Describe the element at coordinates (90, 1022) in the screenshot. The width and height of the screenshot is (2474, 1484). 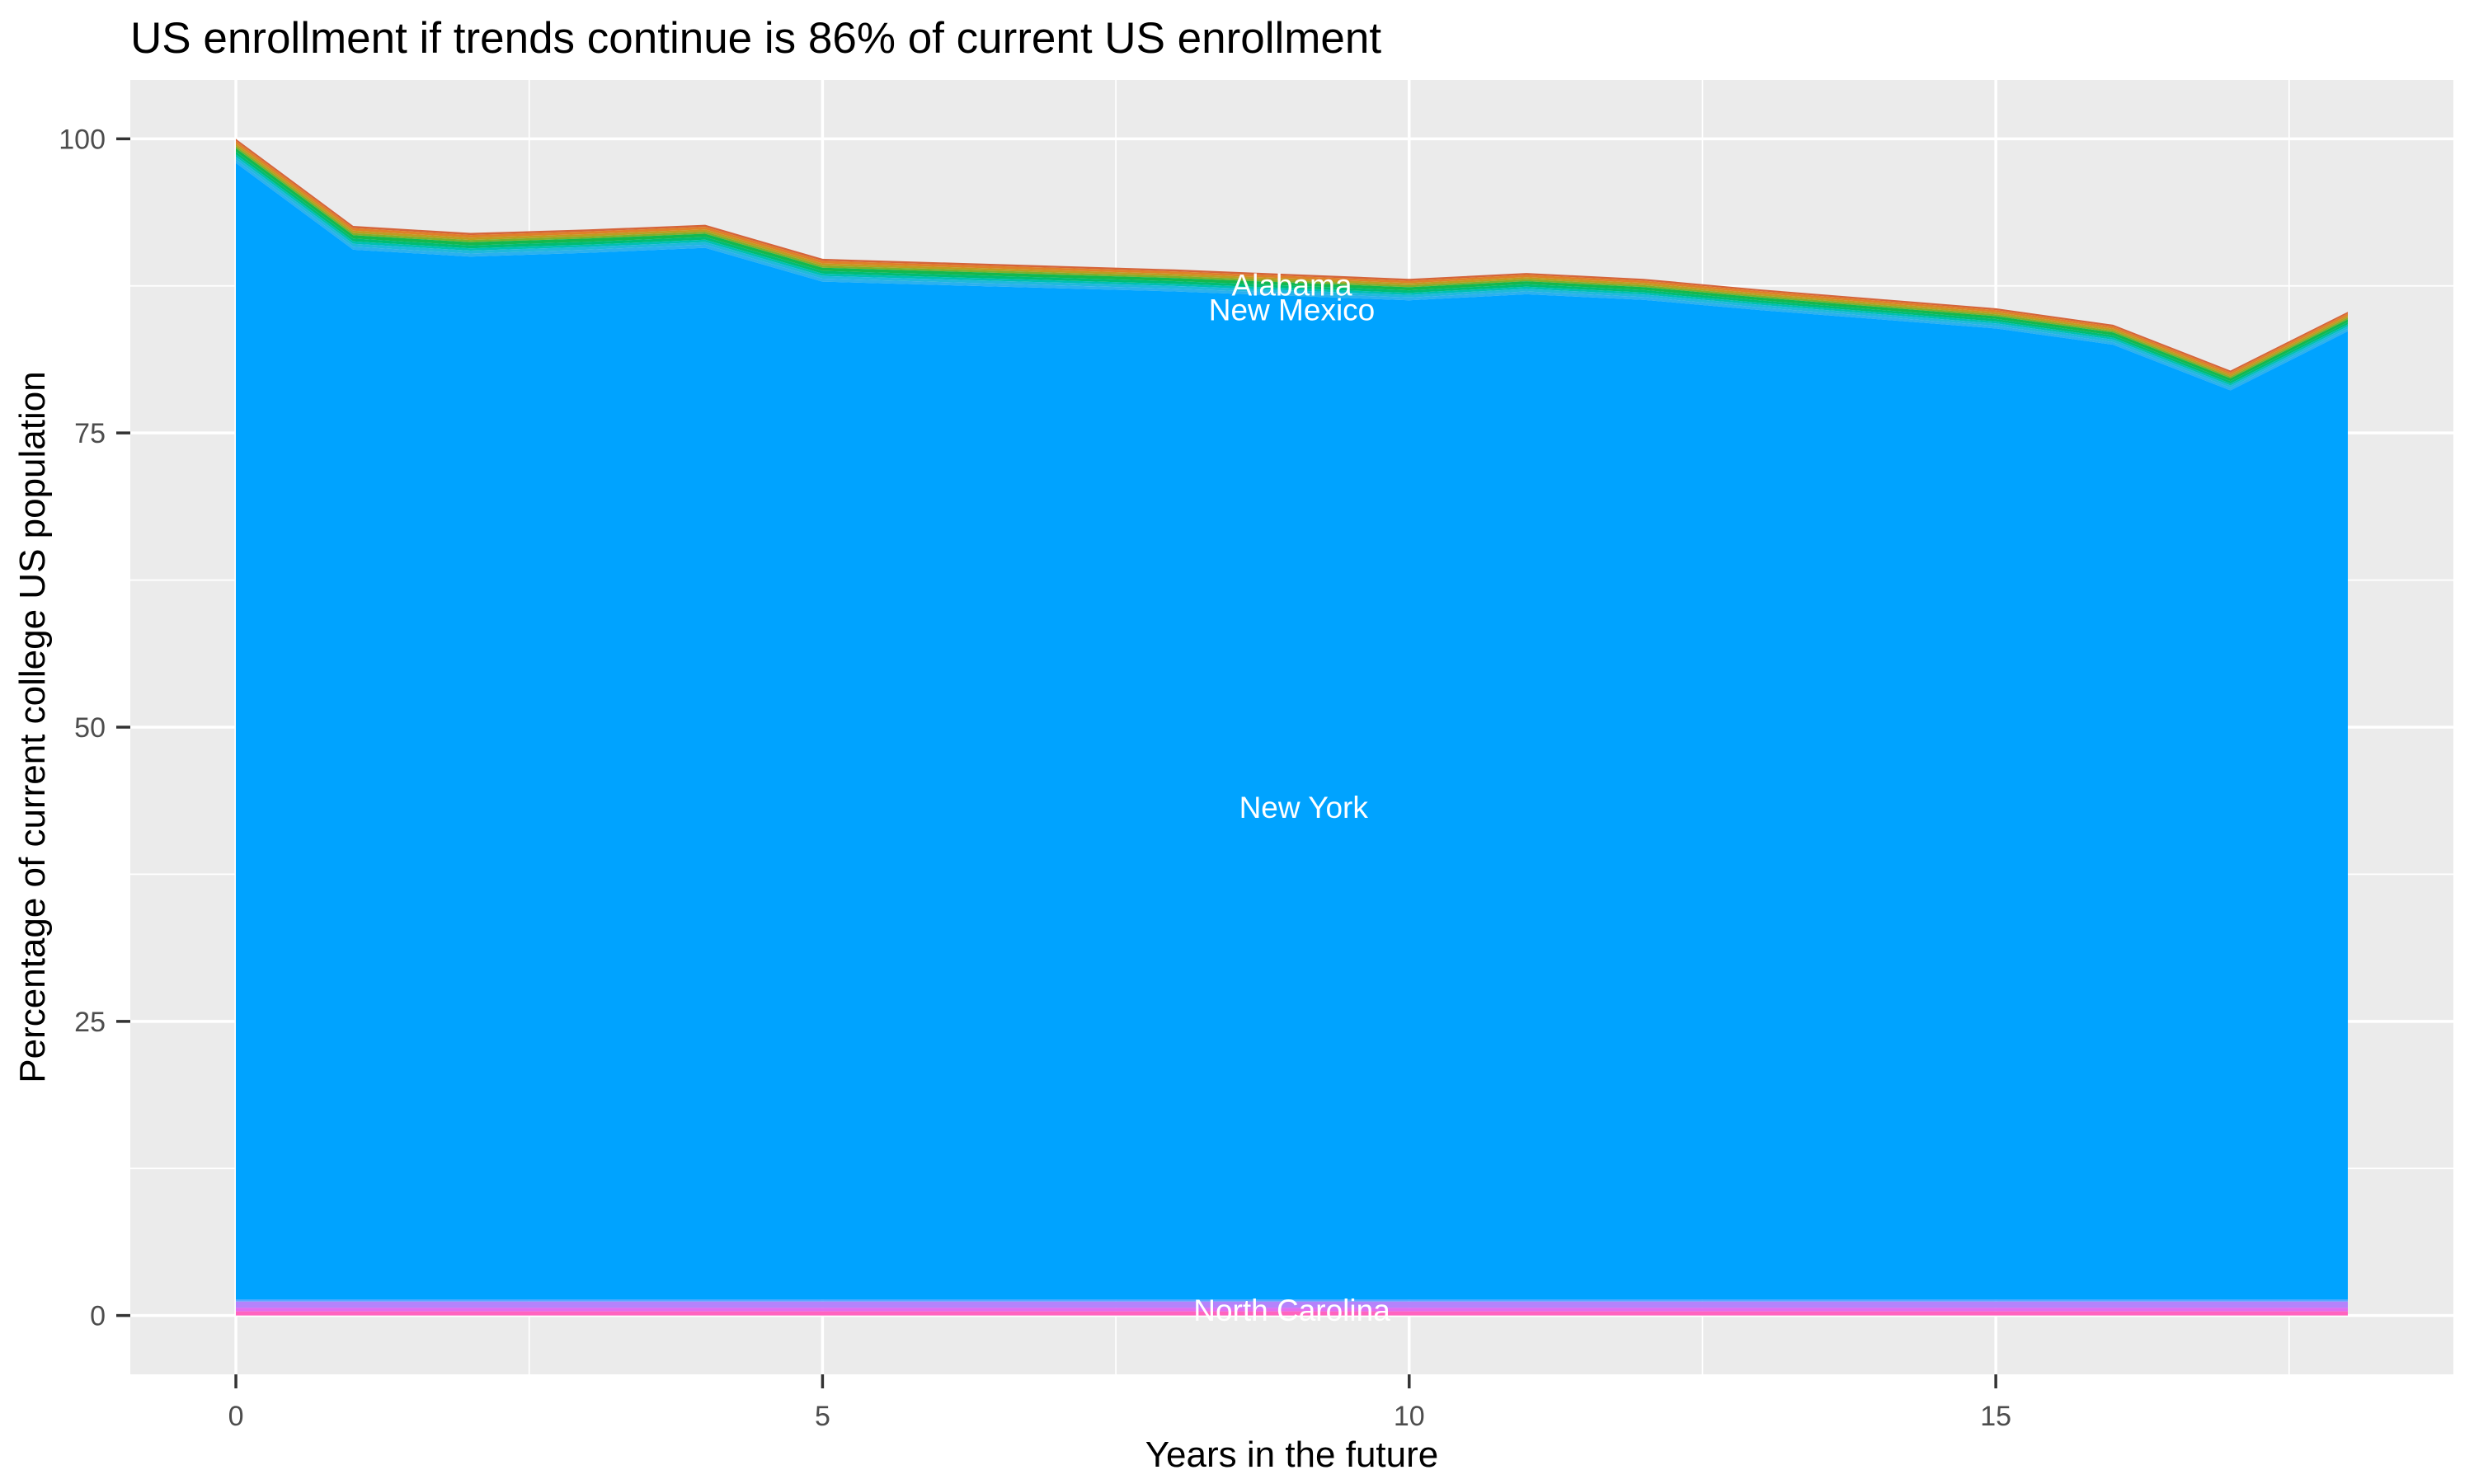
I see `y-tick-label: 25` at that location.